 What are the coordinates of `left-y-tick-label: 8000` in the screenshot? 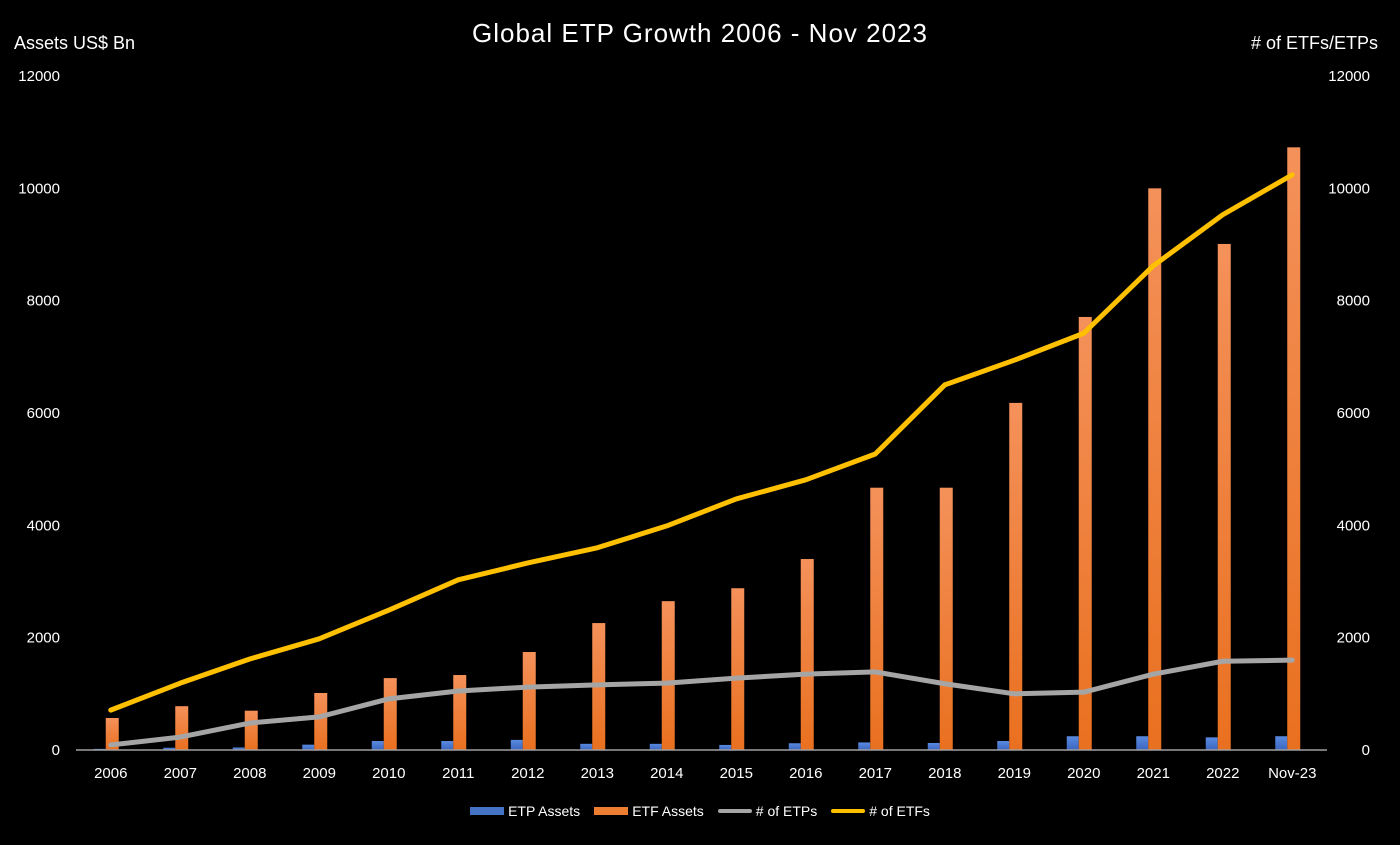 It's located at (43, 301).